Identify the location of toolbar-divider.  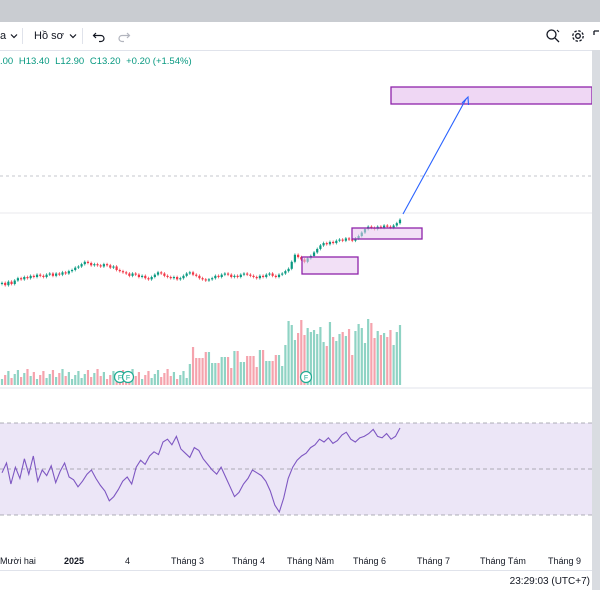
(22, 36).